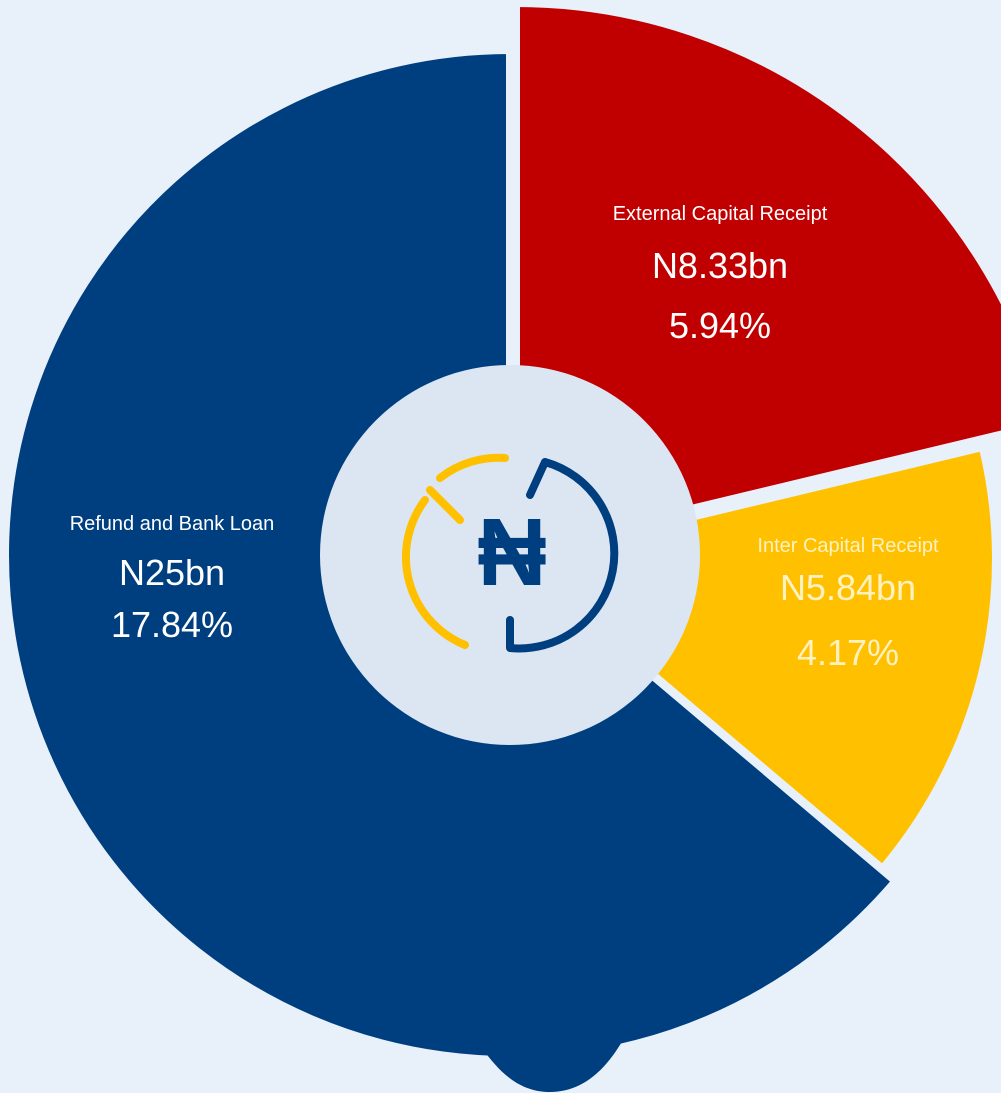  I want to click on value-label: 4.17%, so click(848, 652).